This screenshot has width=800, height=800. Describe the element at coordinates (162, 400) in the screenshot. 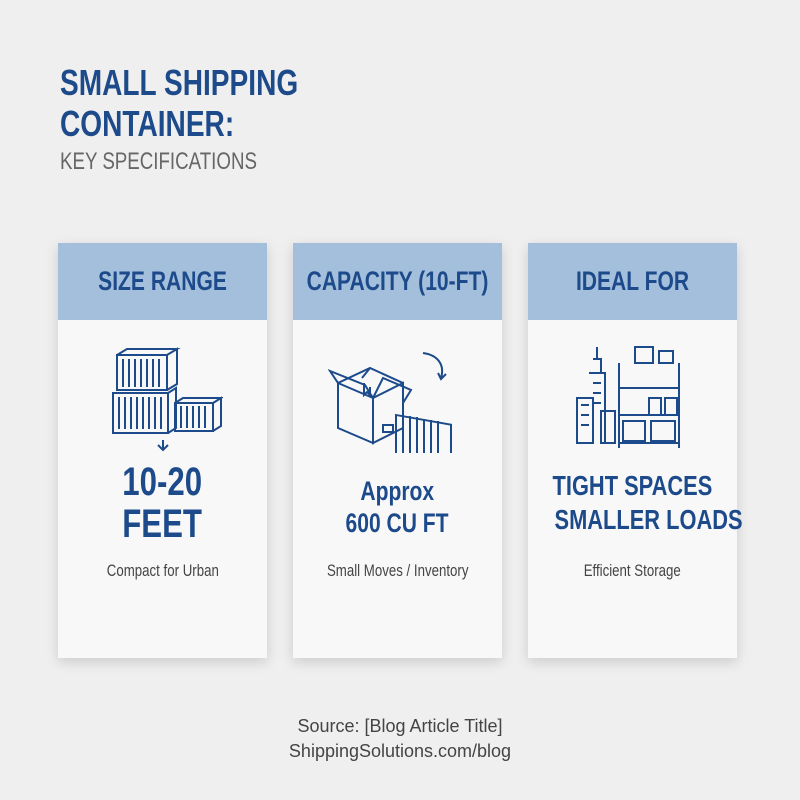

I see `stacked-containers-icon` at that location.